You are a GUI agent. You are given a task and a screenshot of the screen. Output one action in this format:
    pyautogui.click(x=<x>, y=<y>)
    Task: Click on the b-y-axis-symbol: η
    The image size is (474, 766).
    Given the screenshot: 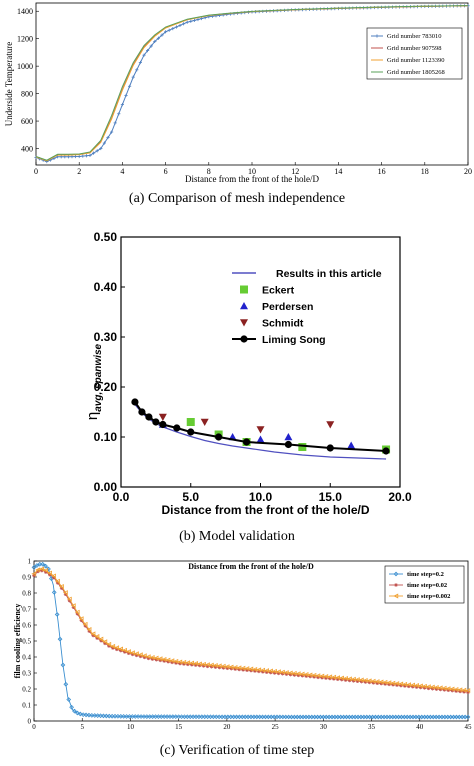 What is the action you would take?
    pyautogui.click(x=92, y=416)
    